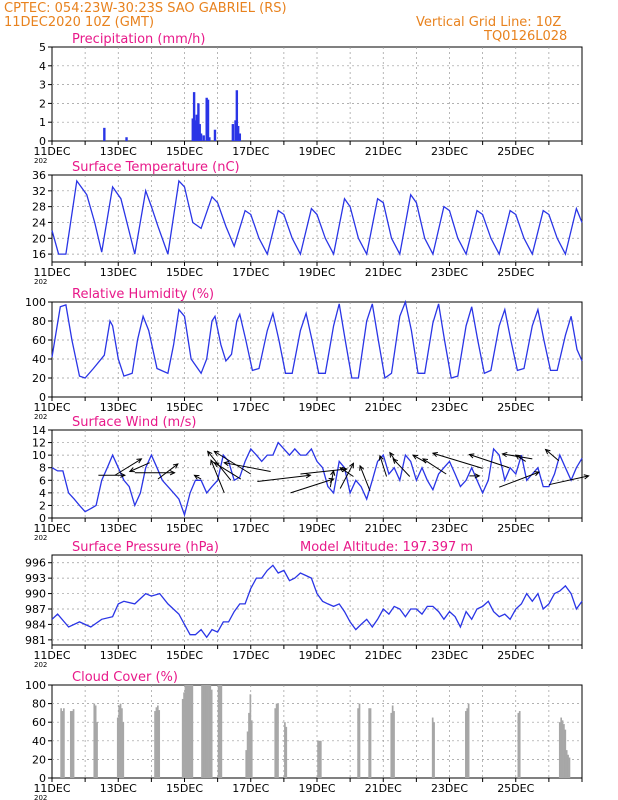 Image resolution: width=618 pixels, height=800 pixels. What do you see at coordinates (35, 302) in the screenshot?
I see `y-tick-label: 100` at bounding box center [35, 302].